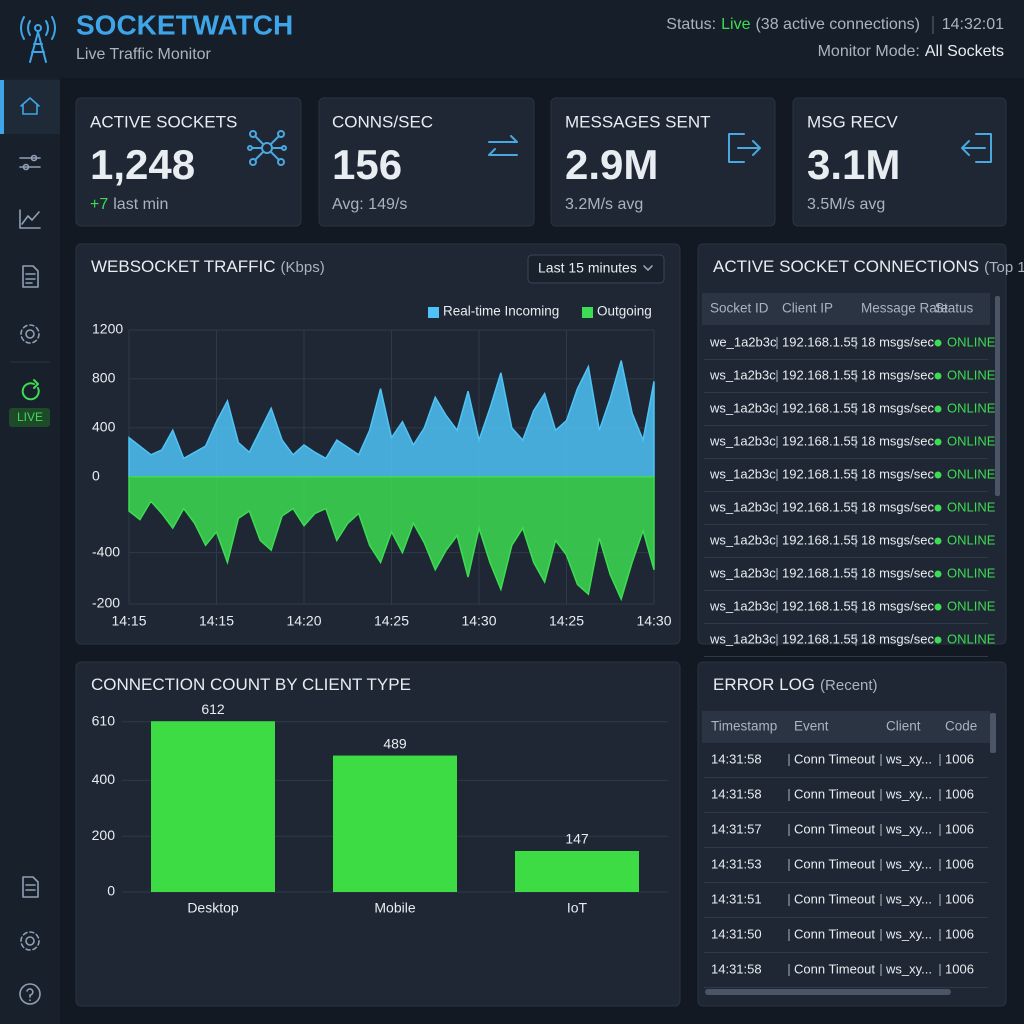 This screenshot has width=1024, height=1024. I want to click on nav-config, so click(30, 941).